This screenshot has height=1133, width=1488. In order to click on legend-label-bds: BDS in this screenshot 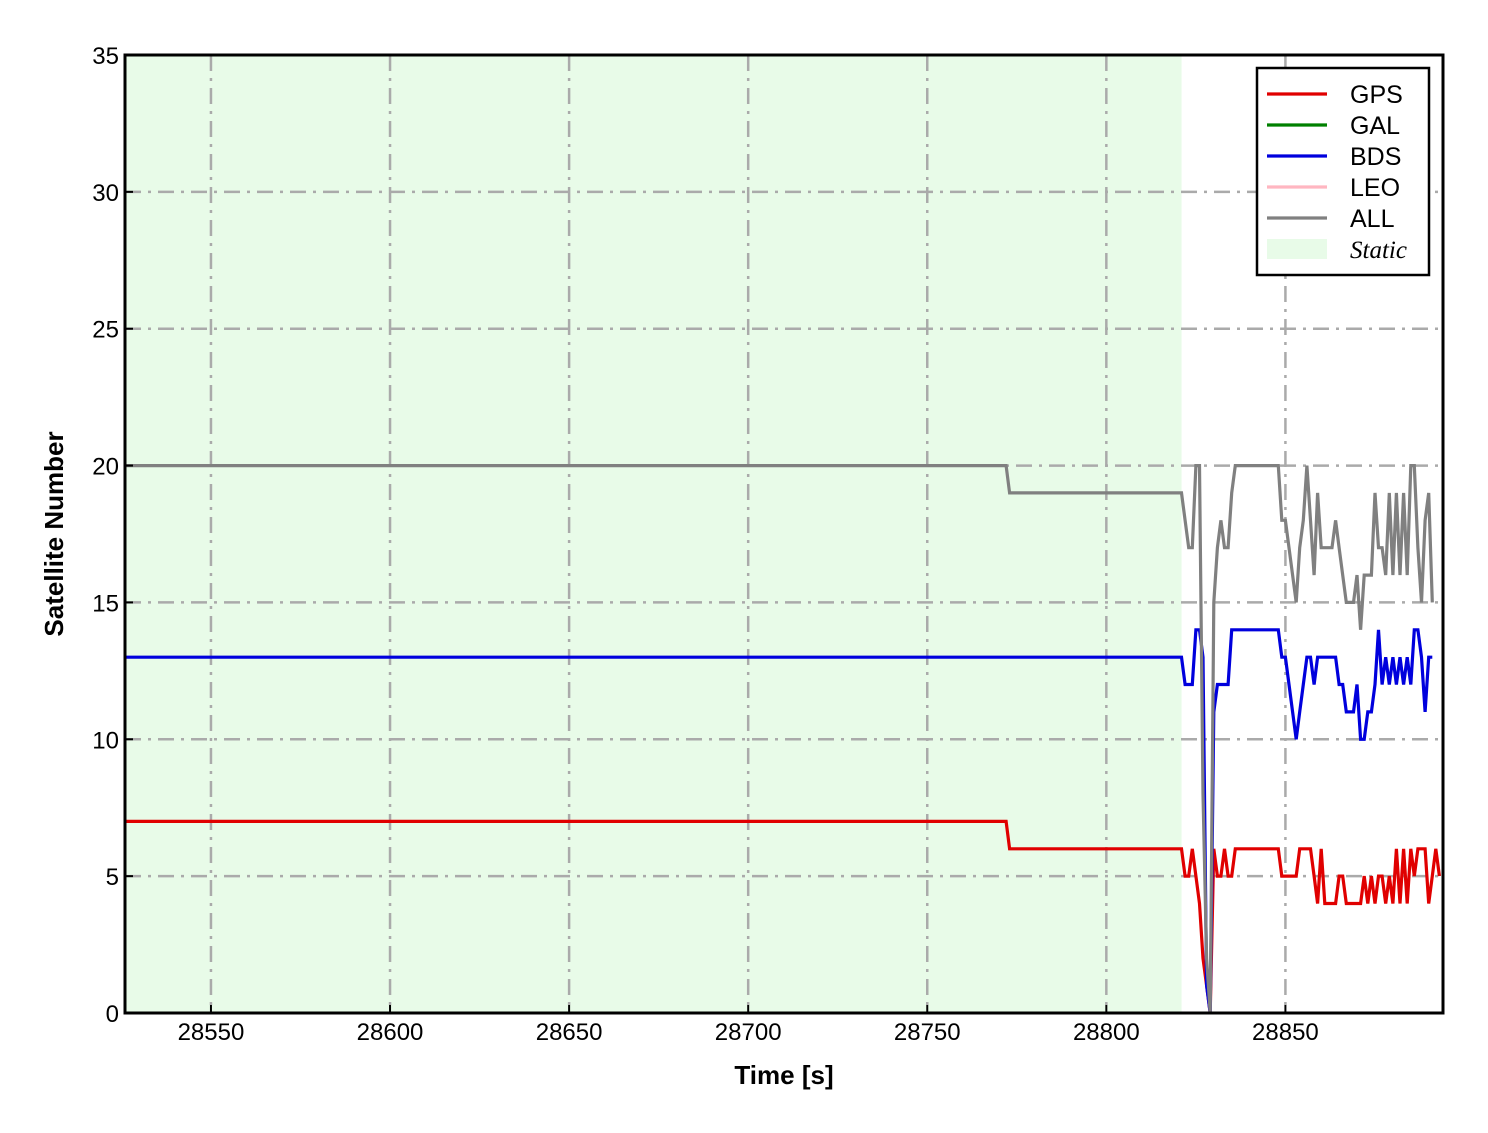, I will do `click(1375, 157)`.